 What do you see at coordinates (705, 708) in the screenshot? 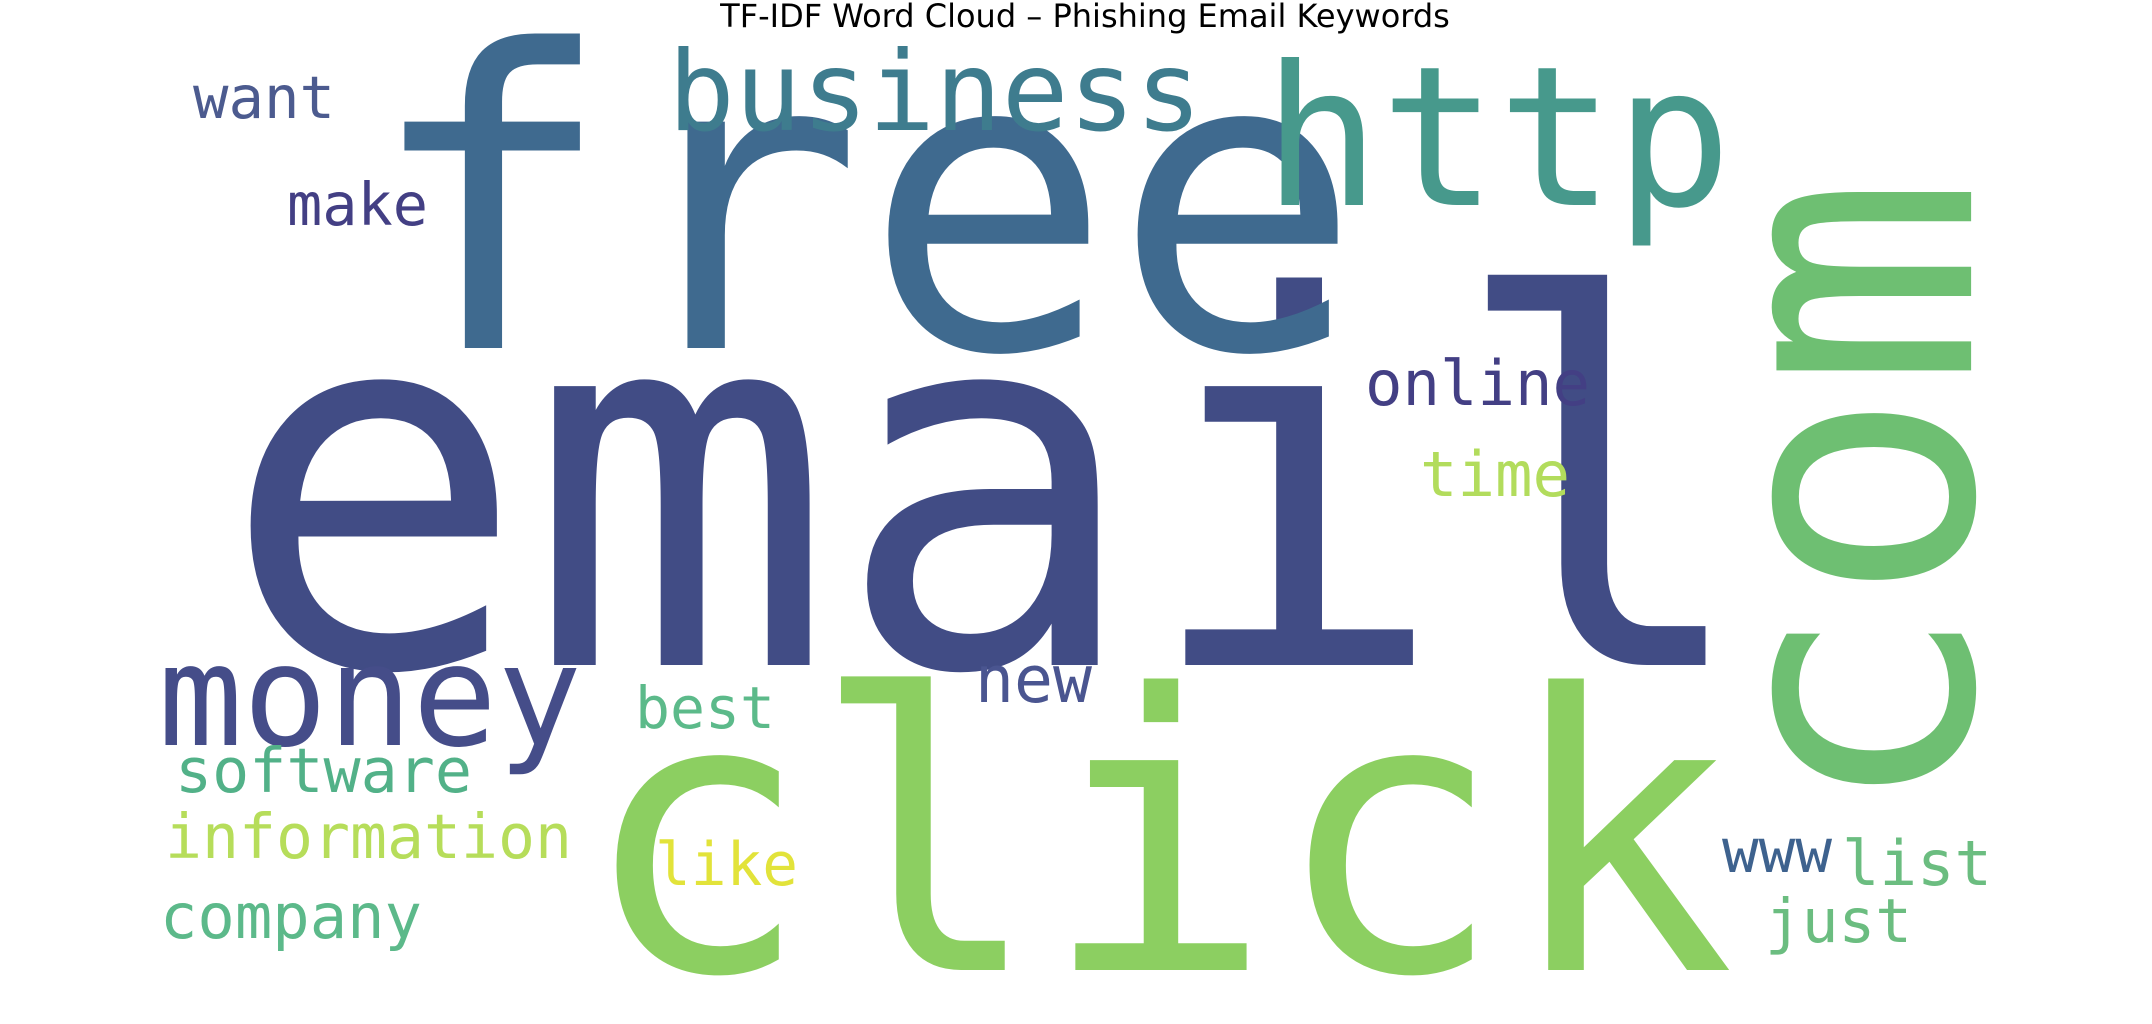
I see `word-best: best` at bounding box center [705, 708].